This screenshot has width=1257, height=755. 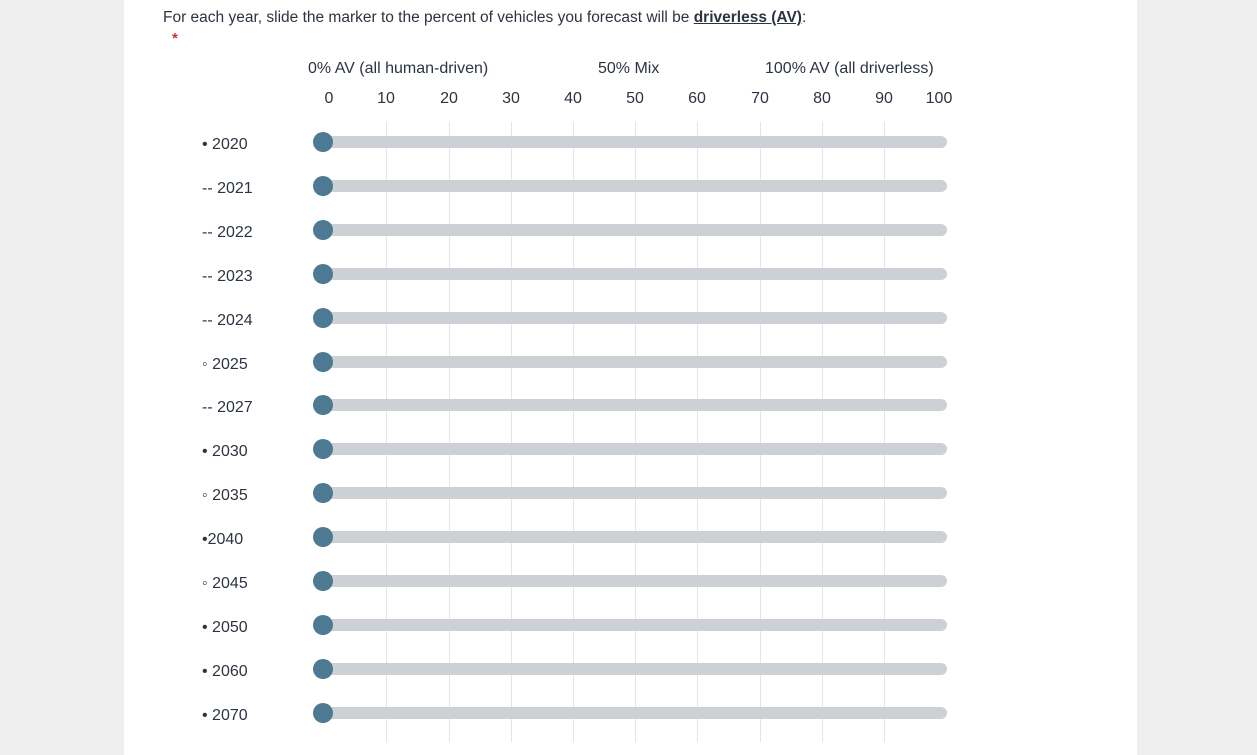 What do you see at coordinates (227, 276) in the screenshot?
I see `row-label: -- 2023` at bounding box center [227, 276].